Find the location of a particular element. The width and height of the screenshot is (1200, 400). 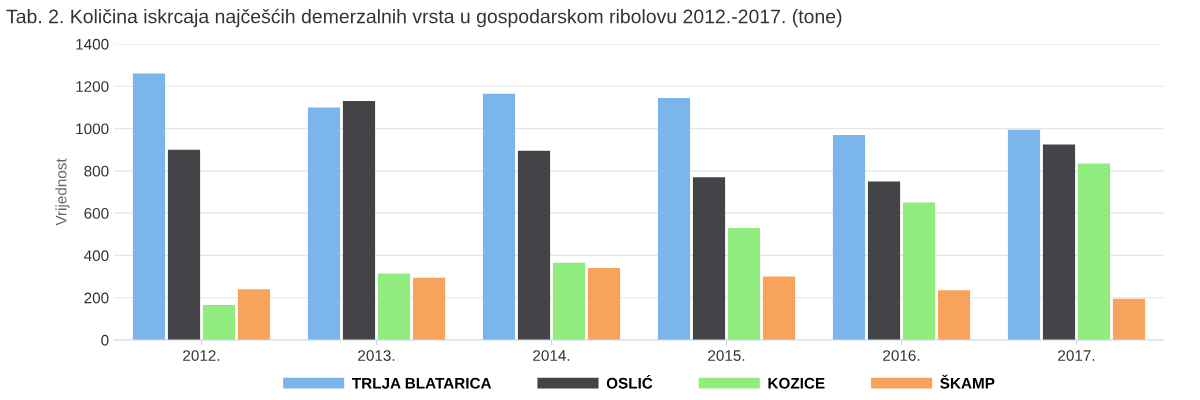

x-tick-label: 2017. is located at coordinates (1076, 355).